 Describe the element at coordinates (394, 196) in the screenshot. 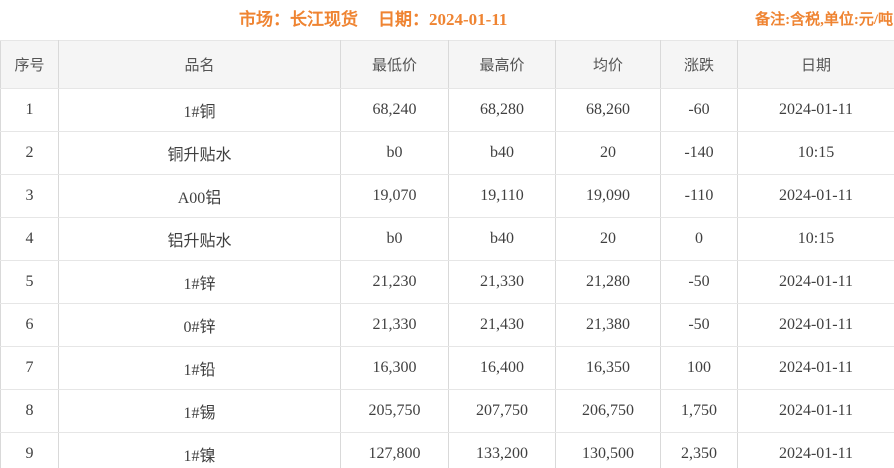

I see `cell-low-price: 19,070` at that location.